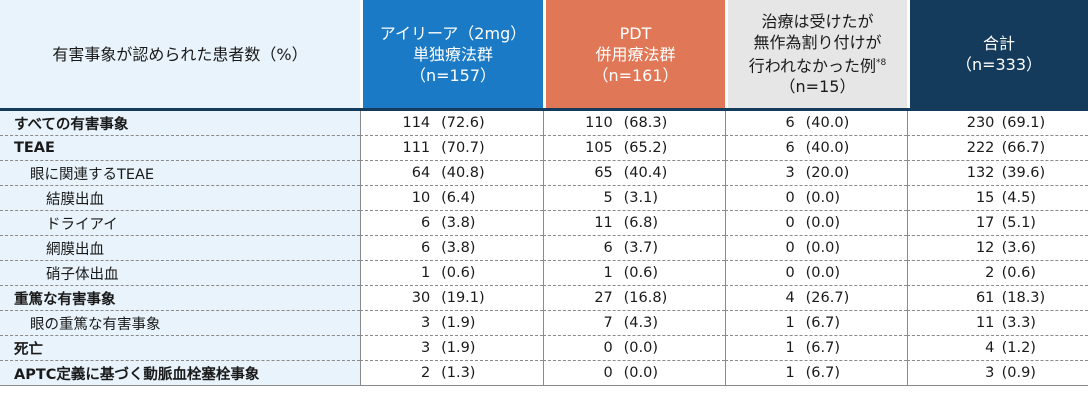 This screenshot has width=1088, height=414. What do you see at coordinates (997, 54) in the screenshot?
I see `group-header-total: 合計 （n=333）` at bounding box center [997, 54].